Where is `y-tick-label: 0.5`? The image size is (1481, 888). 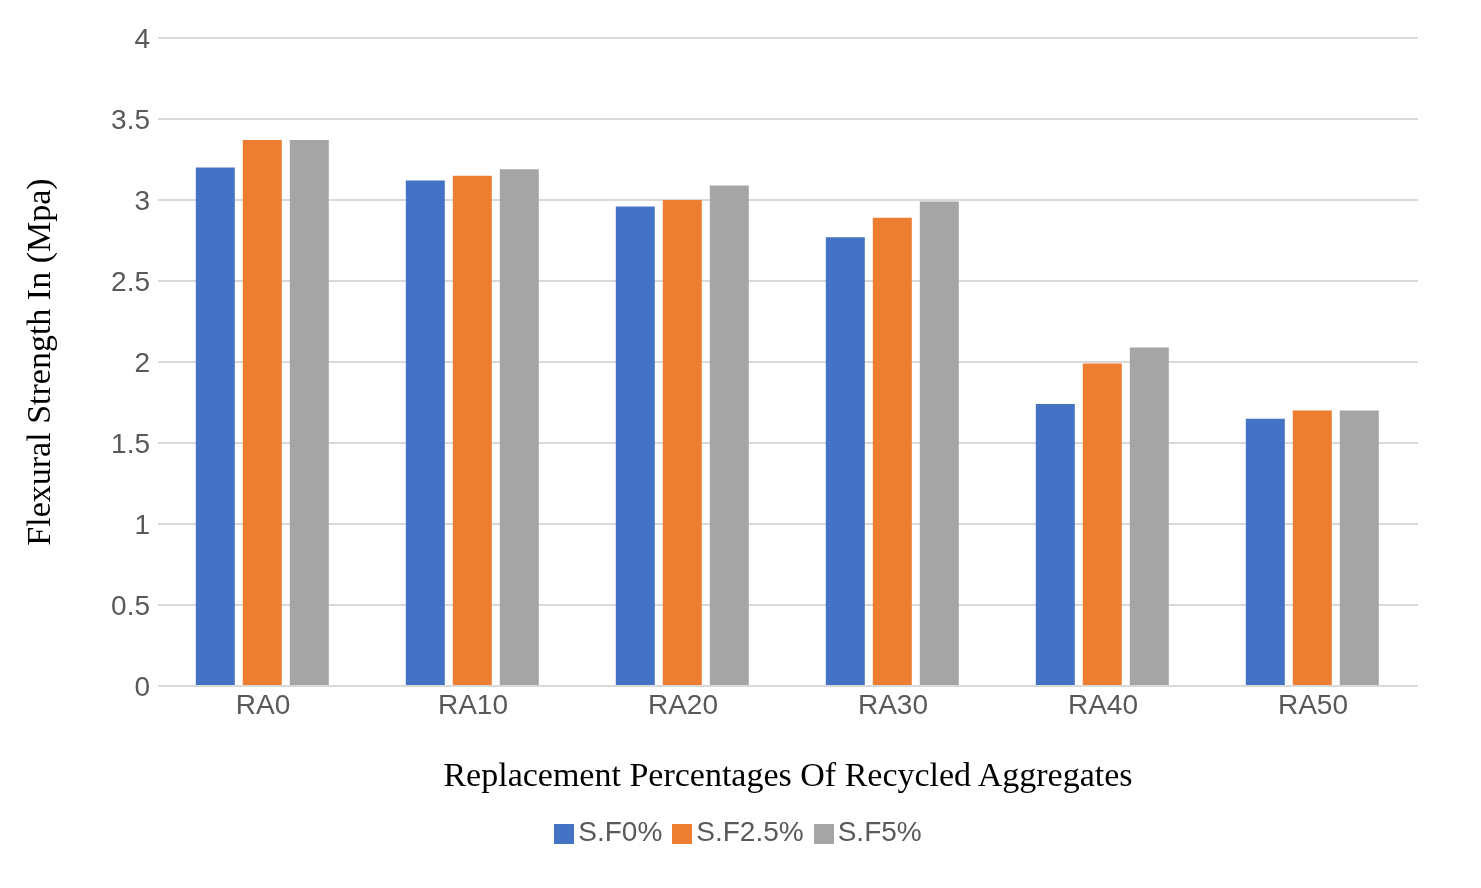 y-tick-label: 0.5 is located at coordinates (130, 605).